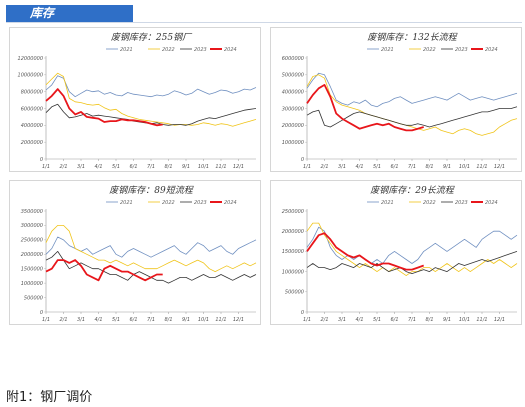 The width and height of the screenshot is (525, 407). Describe the element at coordinates (264, 22) in the screenshot. I see `section-divider` at that location.